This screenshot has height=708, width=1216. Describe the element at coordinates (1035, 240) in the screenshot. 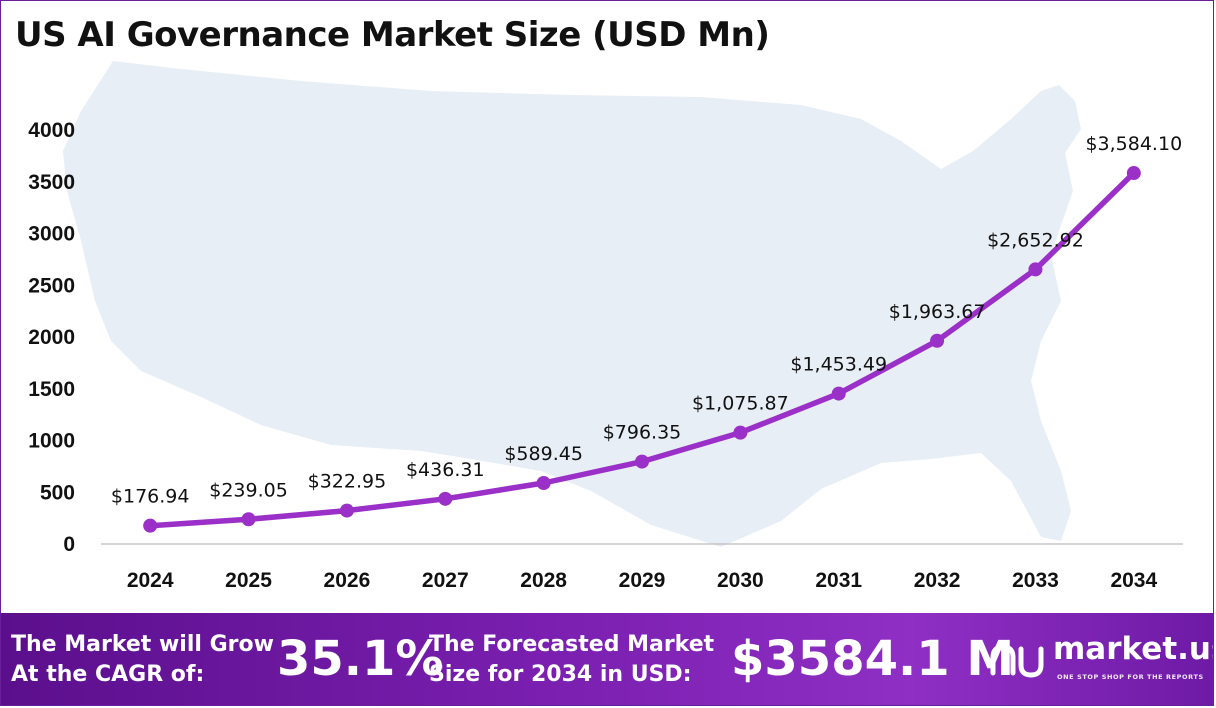

I see `data-label: $2,652.92` at that location.